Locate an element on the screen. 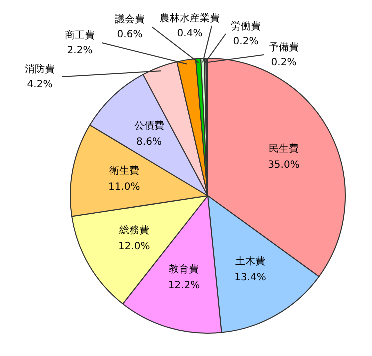  data-label: 12.2% is located at coordinates (184, 286).